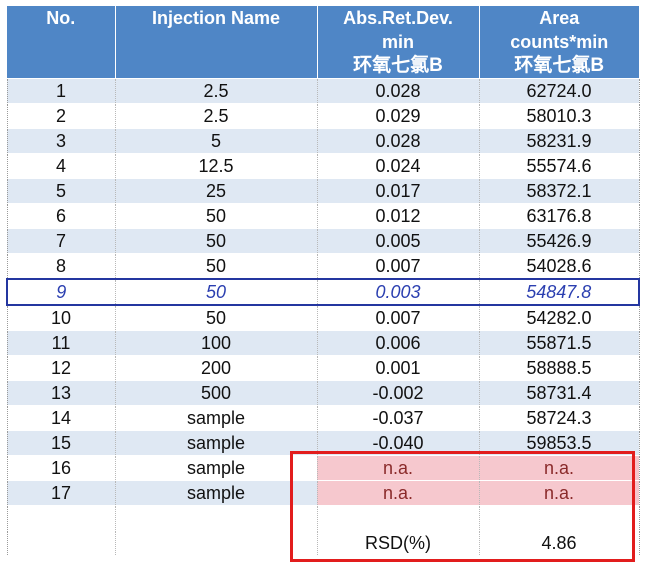  I want to click on table-row: 7 50 0.005 55426.9, so click(323, 241).